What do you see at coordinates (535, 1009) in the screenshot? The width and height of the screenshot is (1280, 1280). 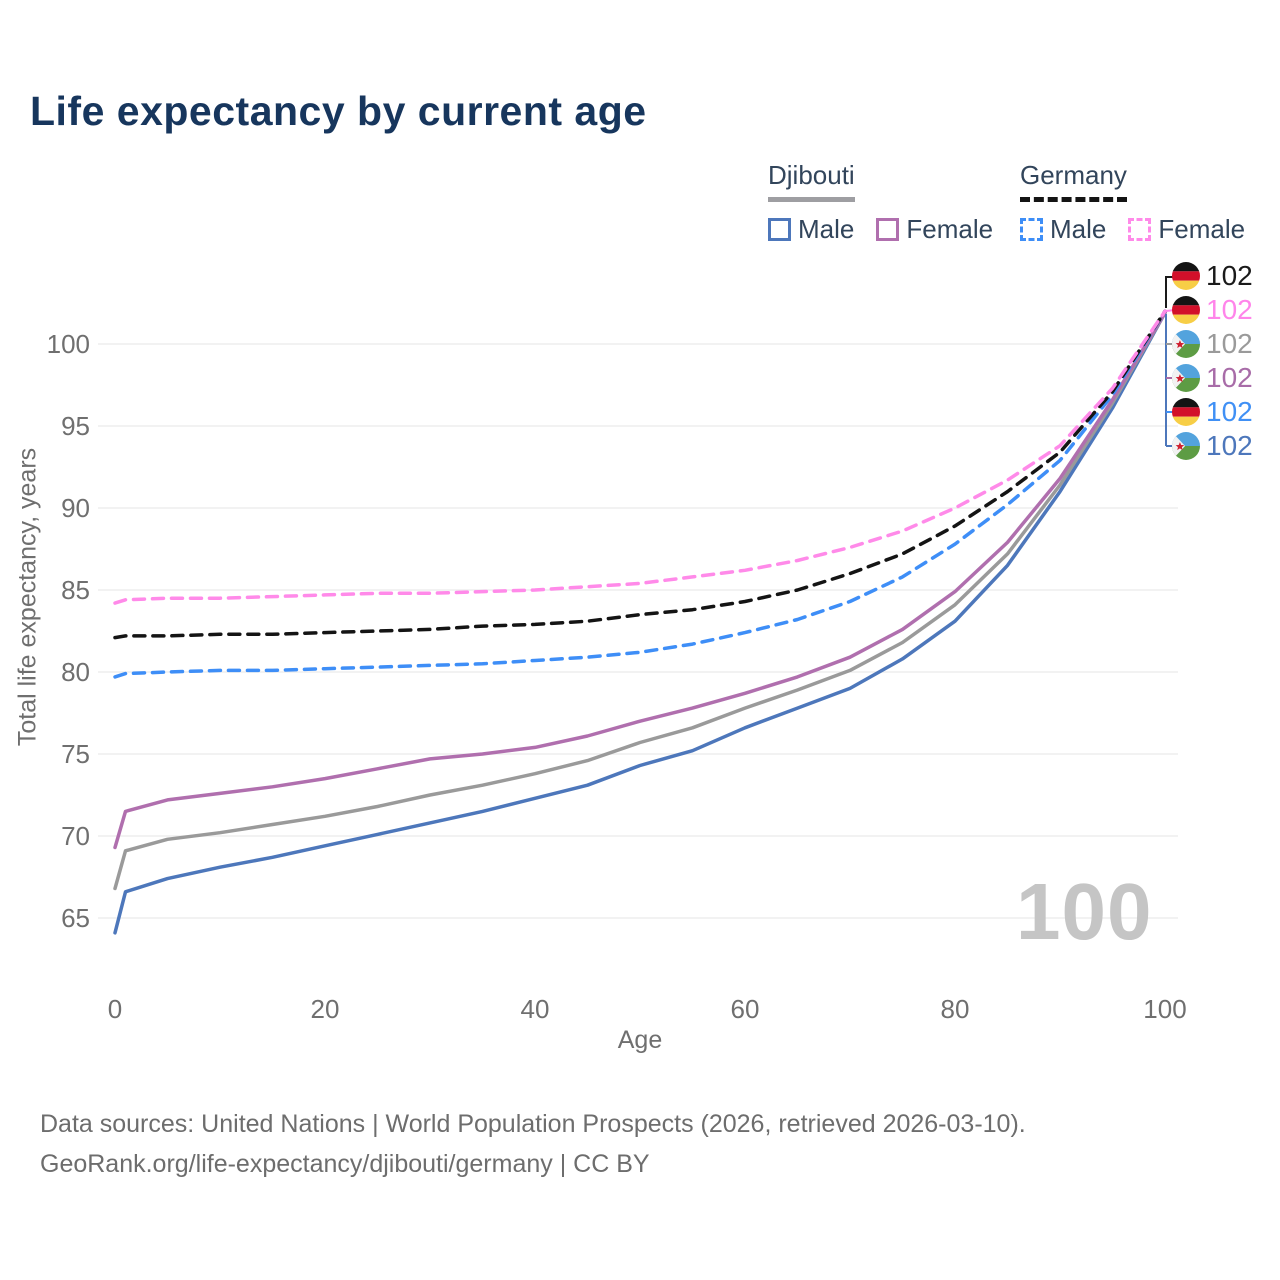 I see `x-tick-label: 40` at bounding box center [535, 1009].